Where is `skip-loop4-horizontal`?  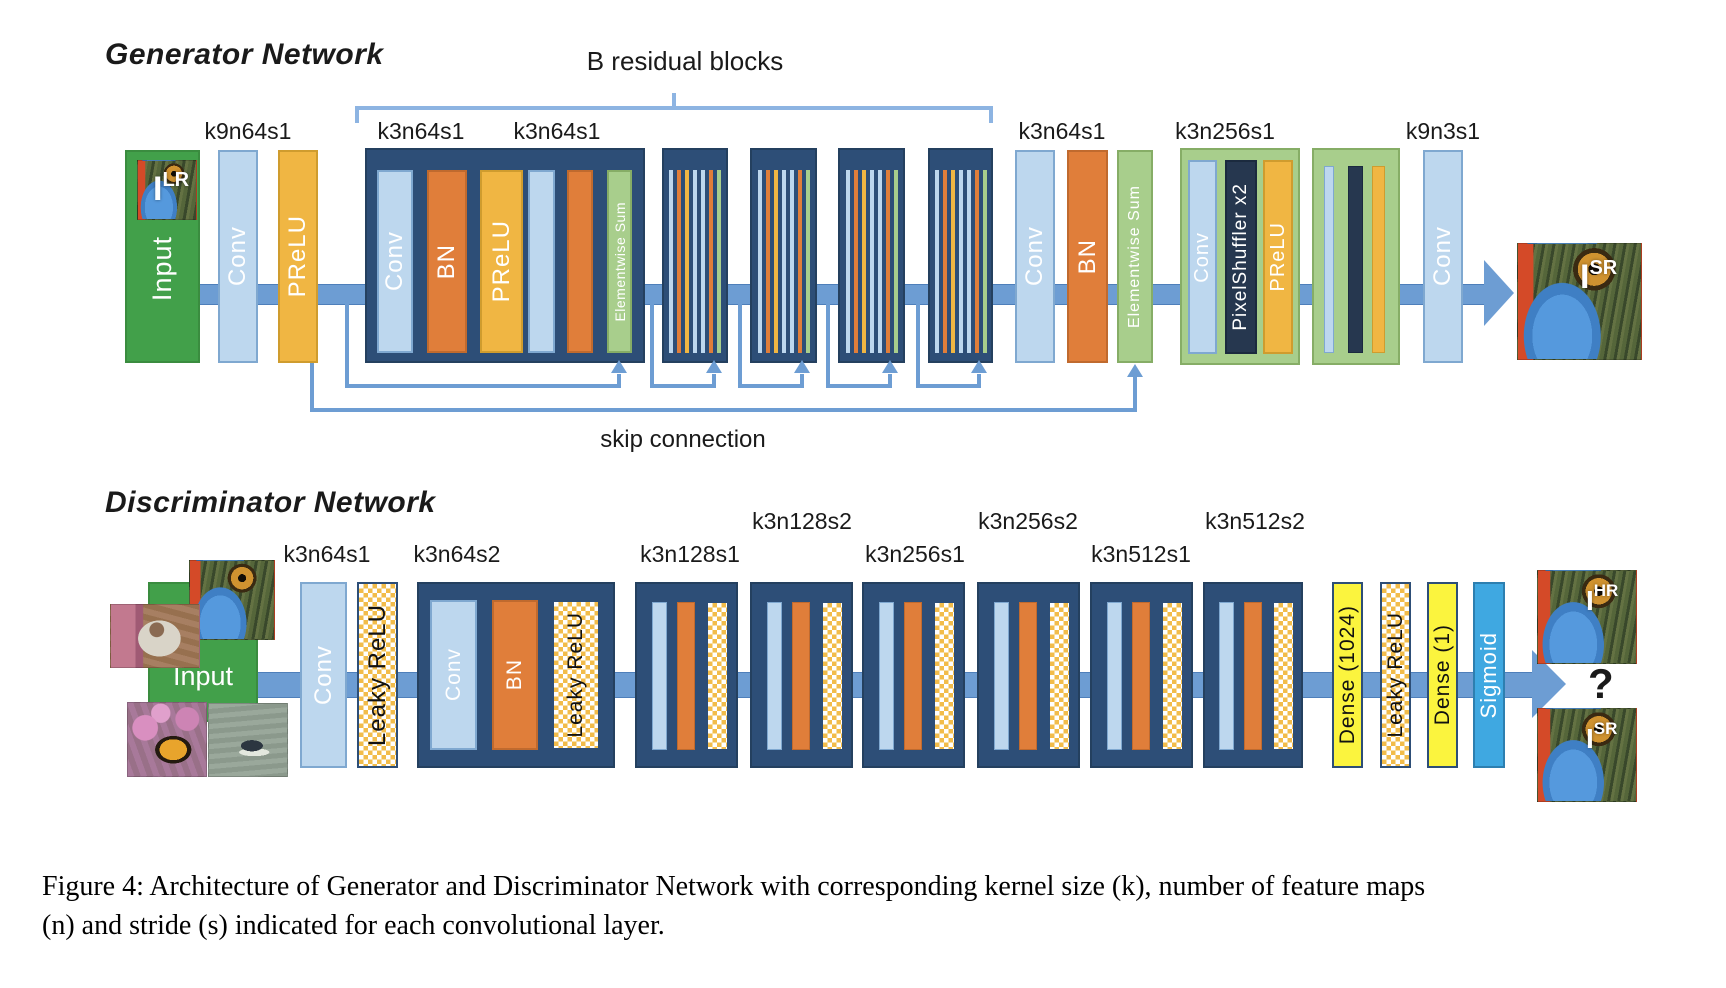
skip-loop4-horizontal is located at coordinates (859, 386).